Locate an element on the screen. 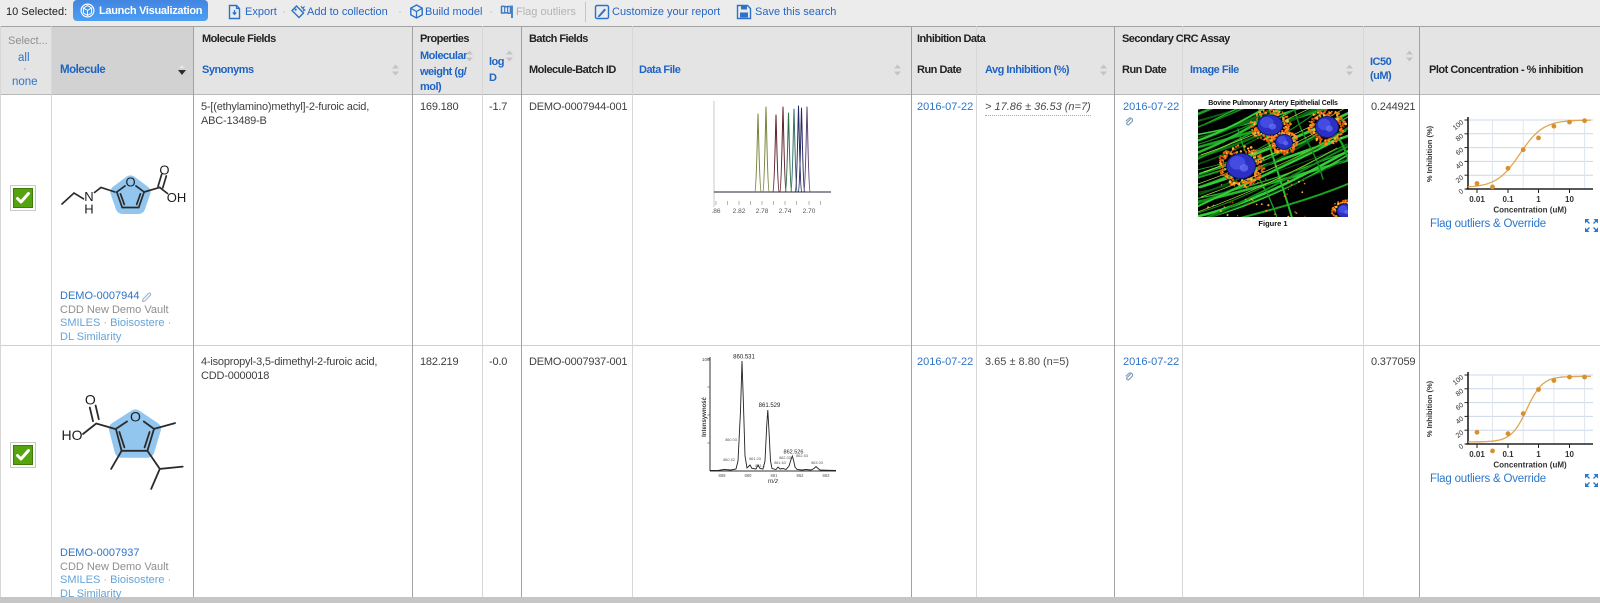  svg-text: 2.70 is located at coordinates (809, 211).